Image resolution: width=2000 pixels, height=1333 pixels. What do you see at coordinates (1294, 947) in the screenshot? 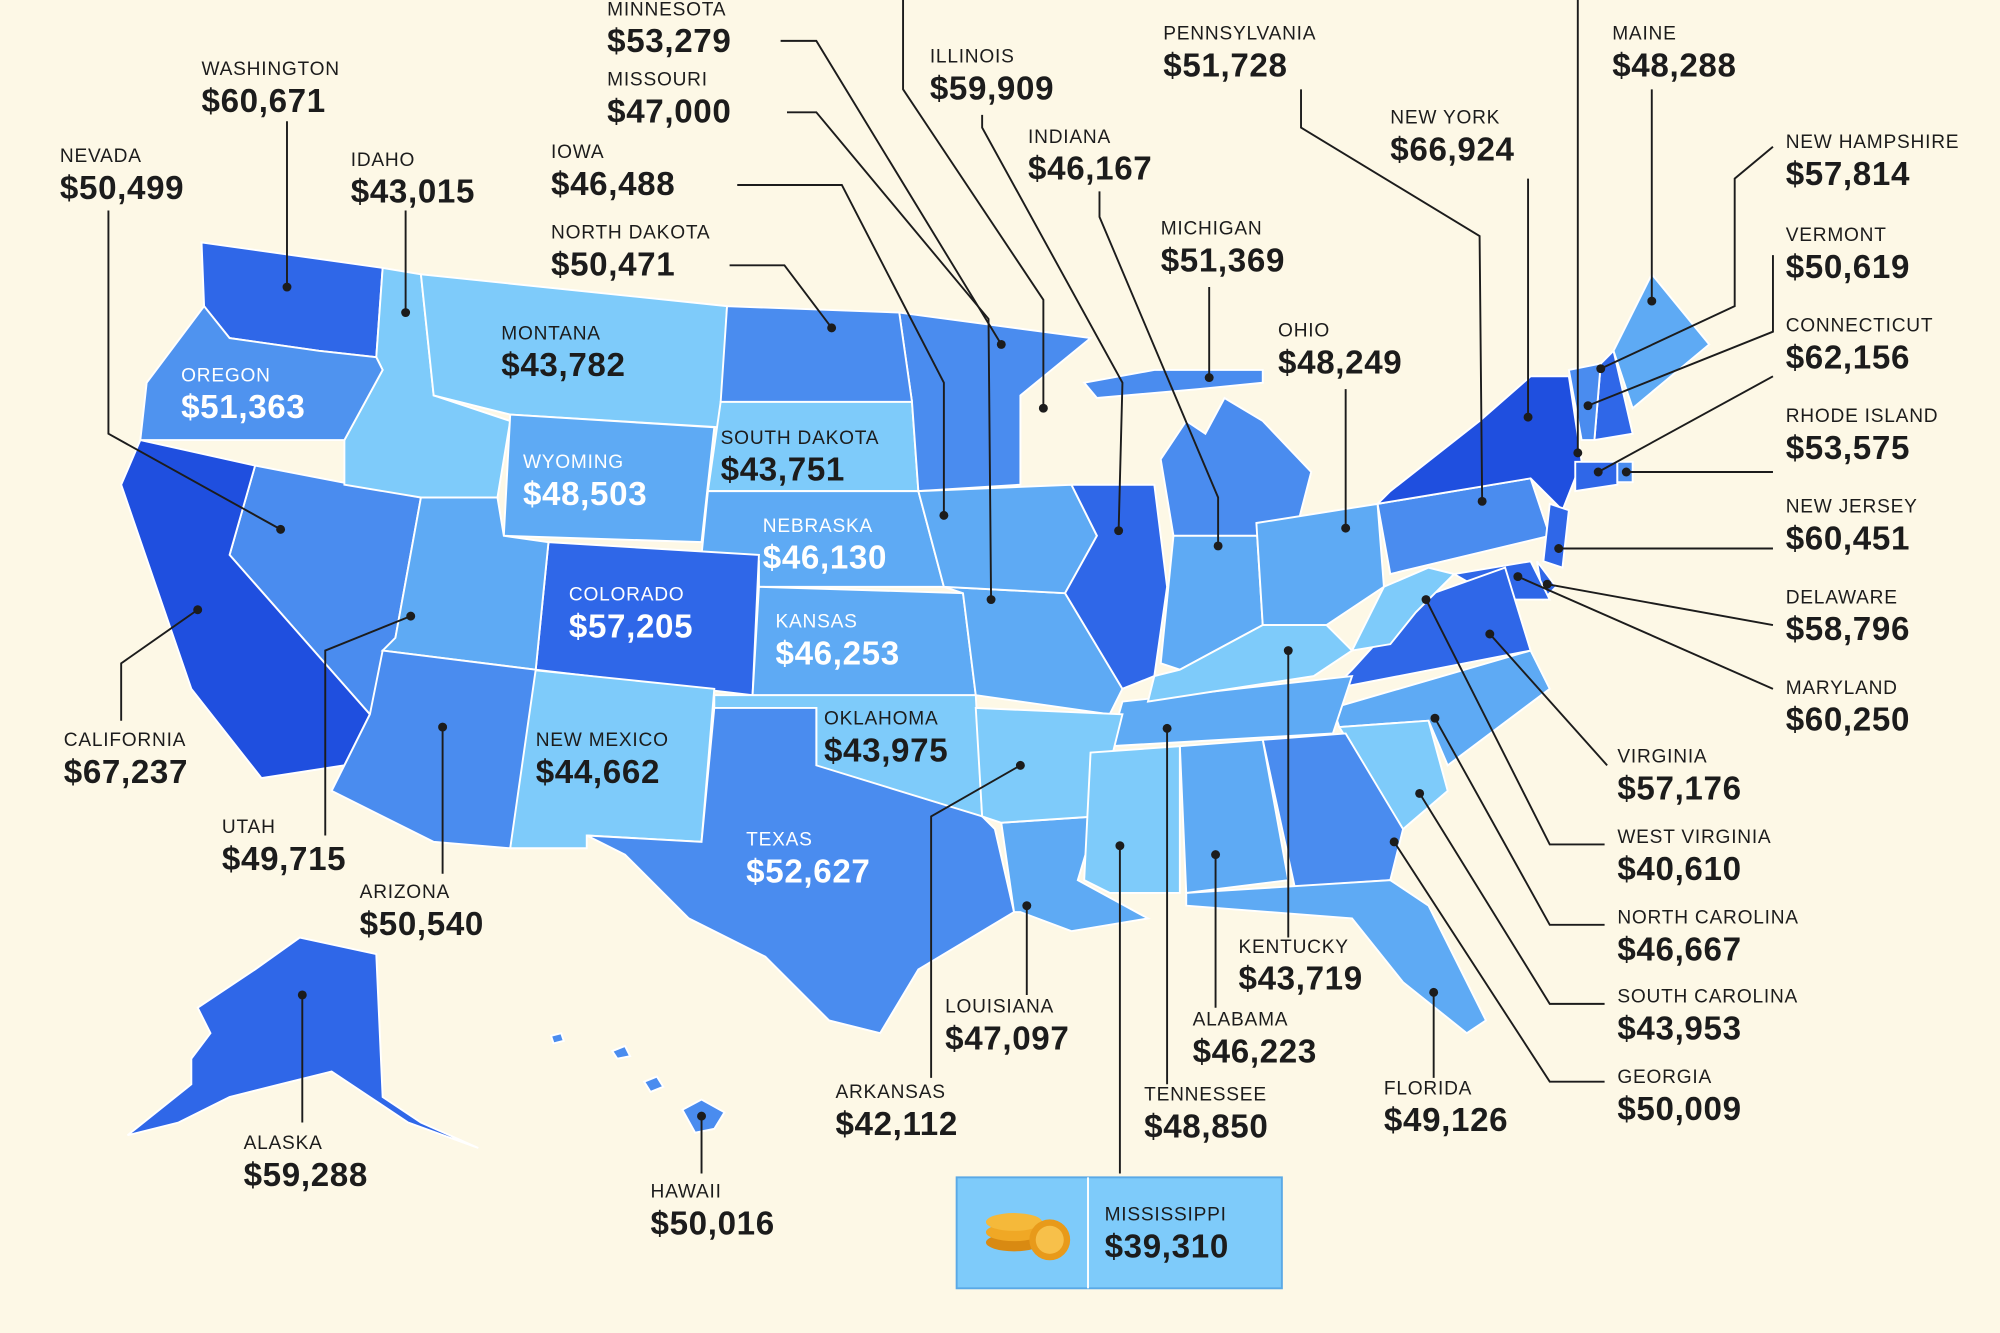
I see `state-name: KENTUCKY` at bounding box center [1294, 947].